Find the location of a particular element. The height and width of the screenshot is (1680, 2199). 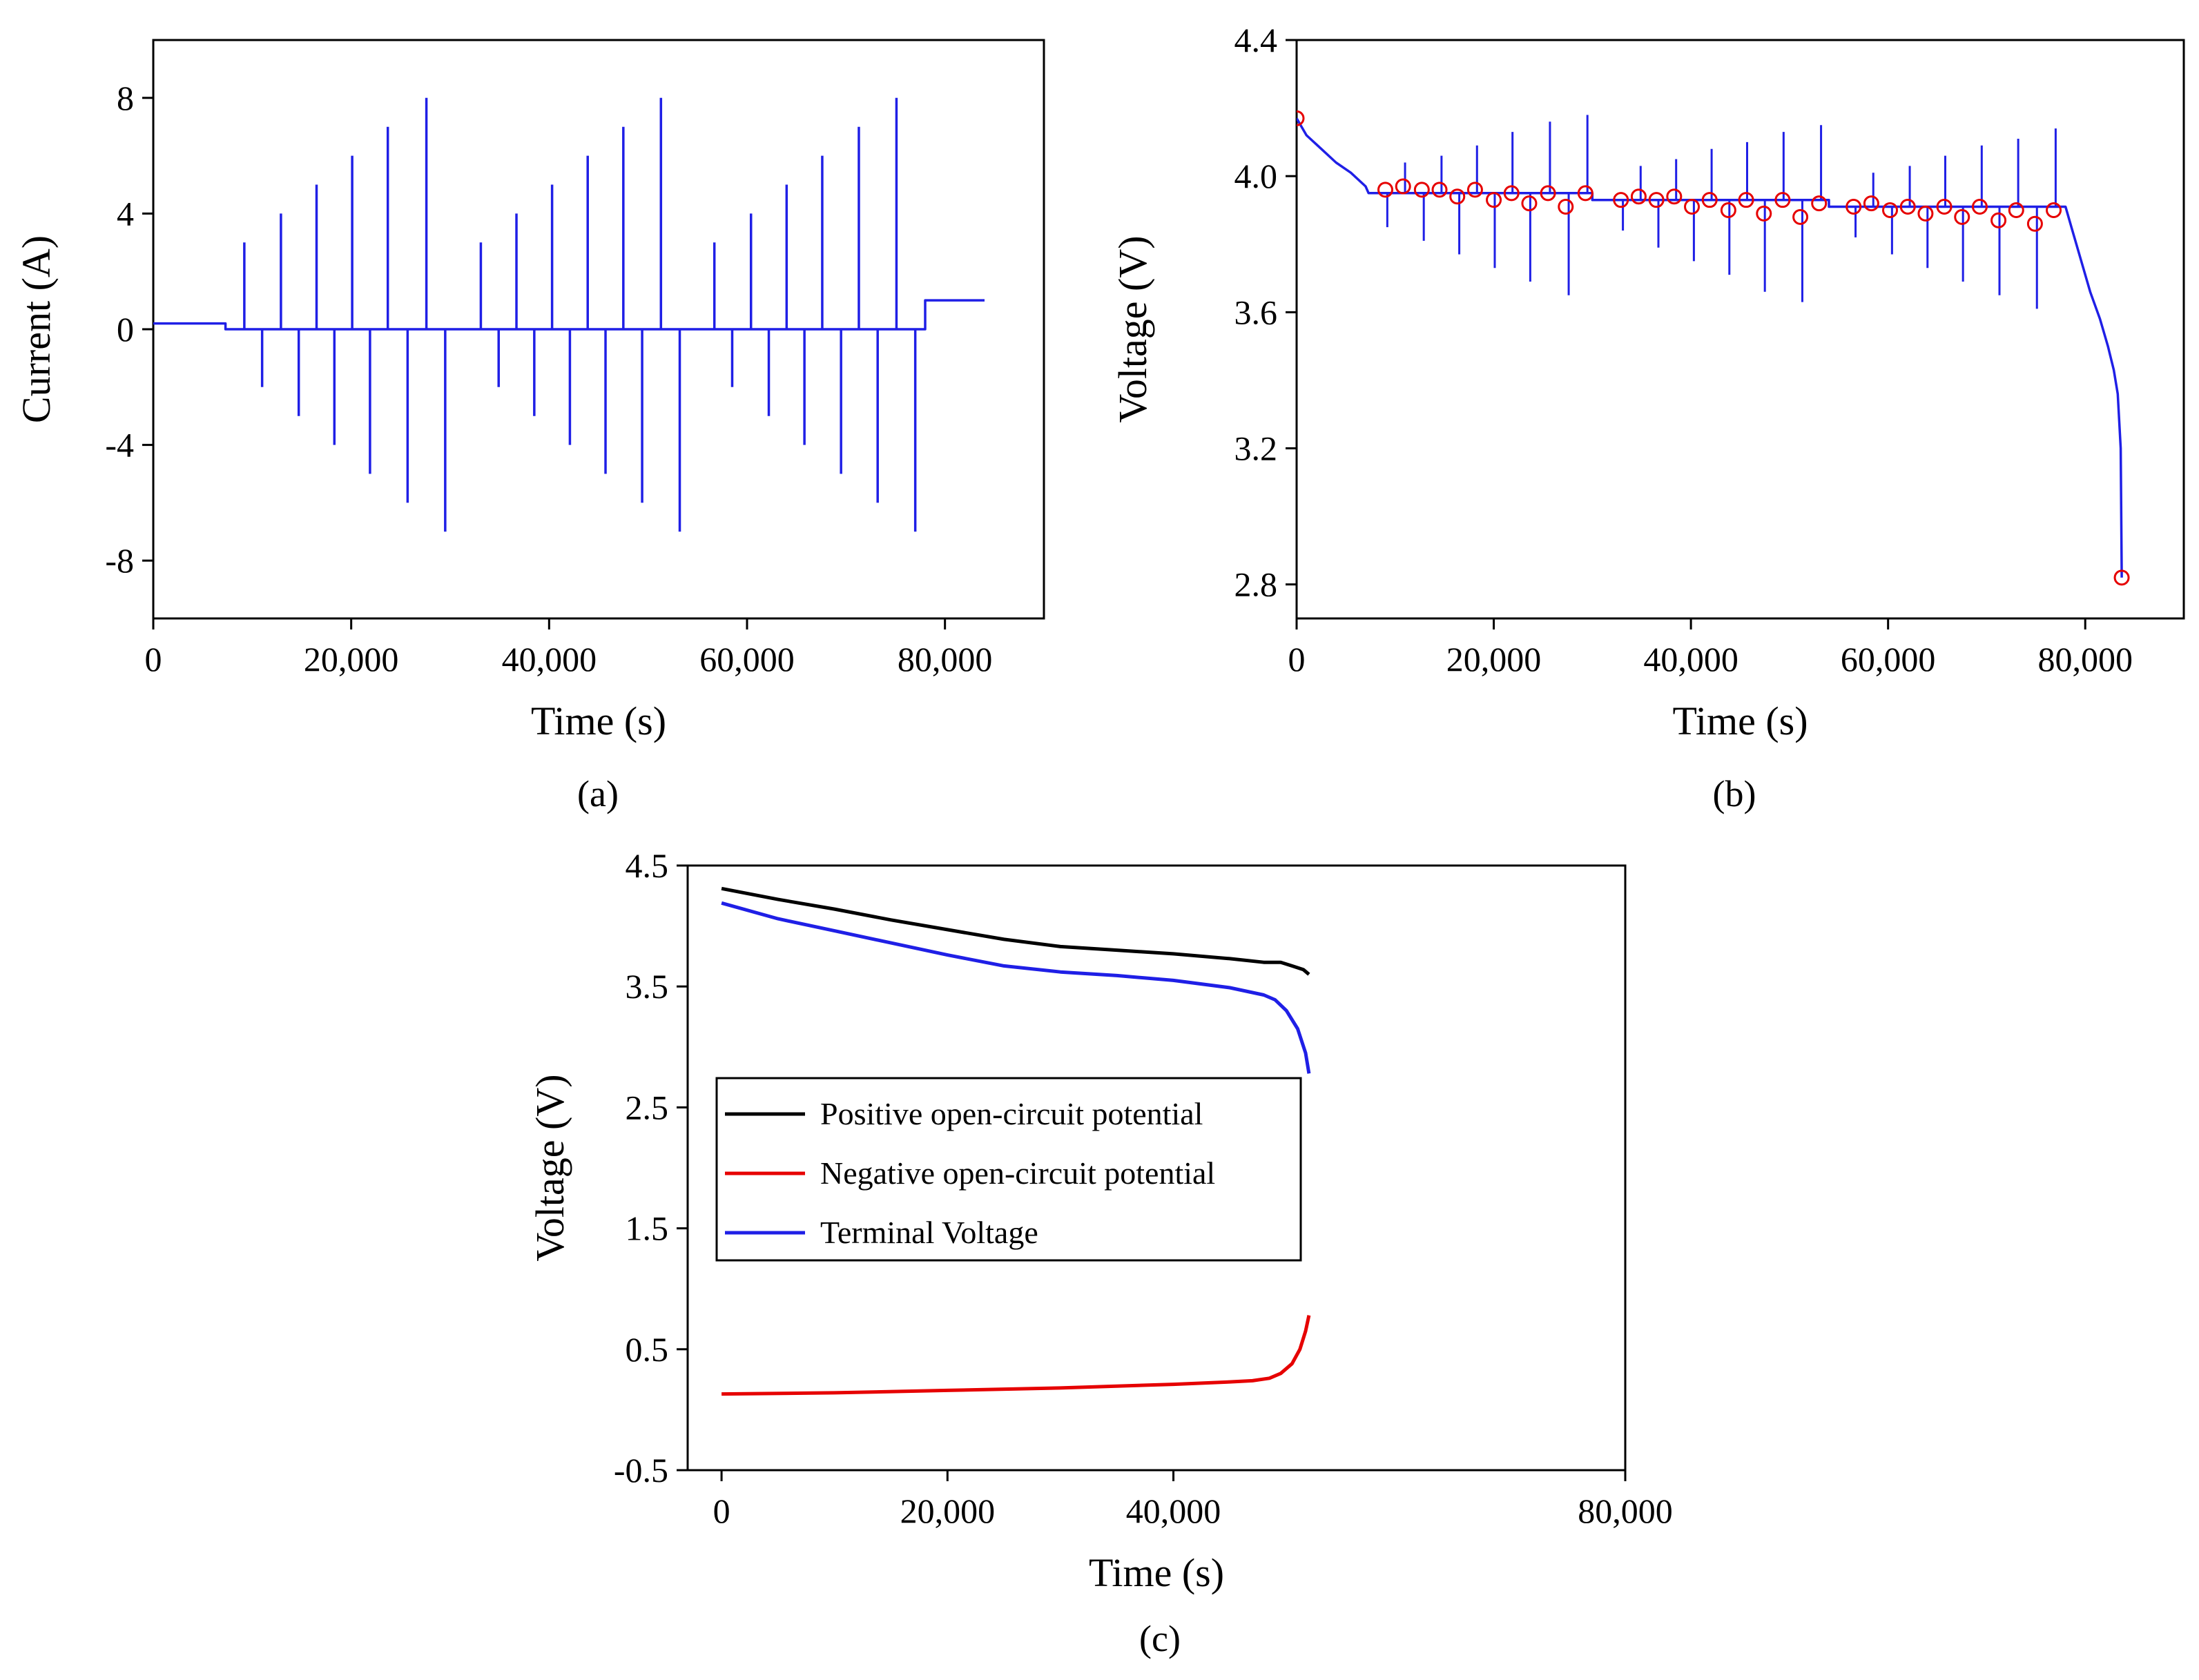

series-c-terminal-voltage is located at coordinates (1016, 987).